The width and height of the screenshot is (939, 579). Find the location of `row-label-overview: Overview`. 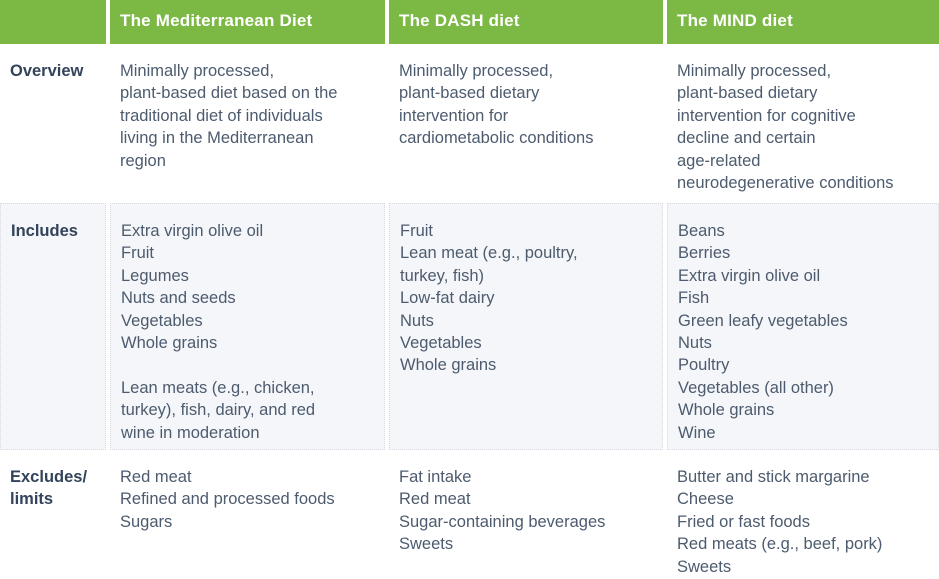

row-label-overview: Overview is located at coordinates (47, 71).